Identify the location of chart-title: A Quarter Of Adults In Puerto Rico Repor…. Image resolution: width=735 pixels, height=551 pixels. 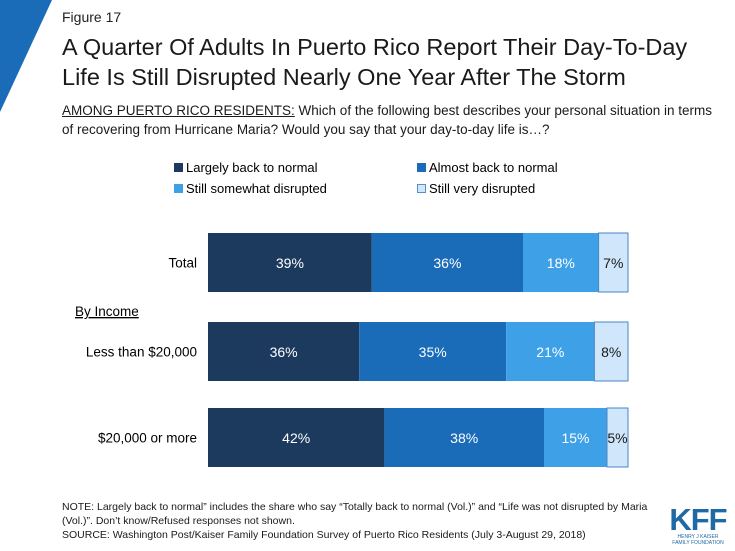
(375, 62).